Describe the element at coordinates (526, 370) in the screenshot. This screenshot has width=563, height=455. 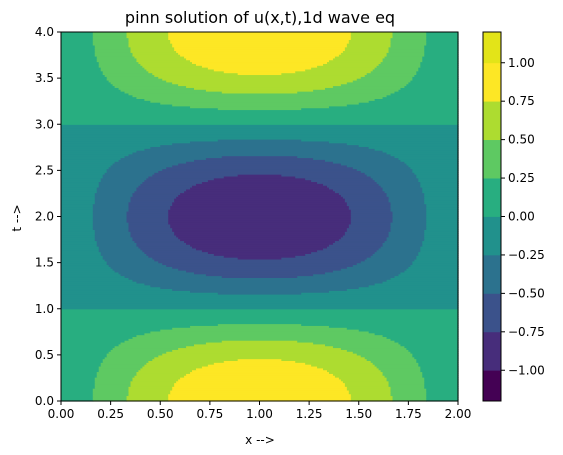
I see `colorbar-tick-label: −1.00` at that location.